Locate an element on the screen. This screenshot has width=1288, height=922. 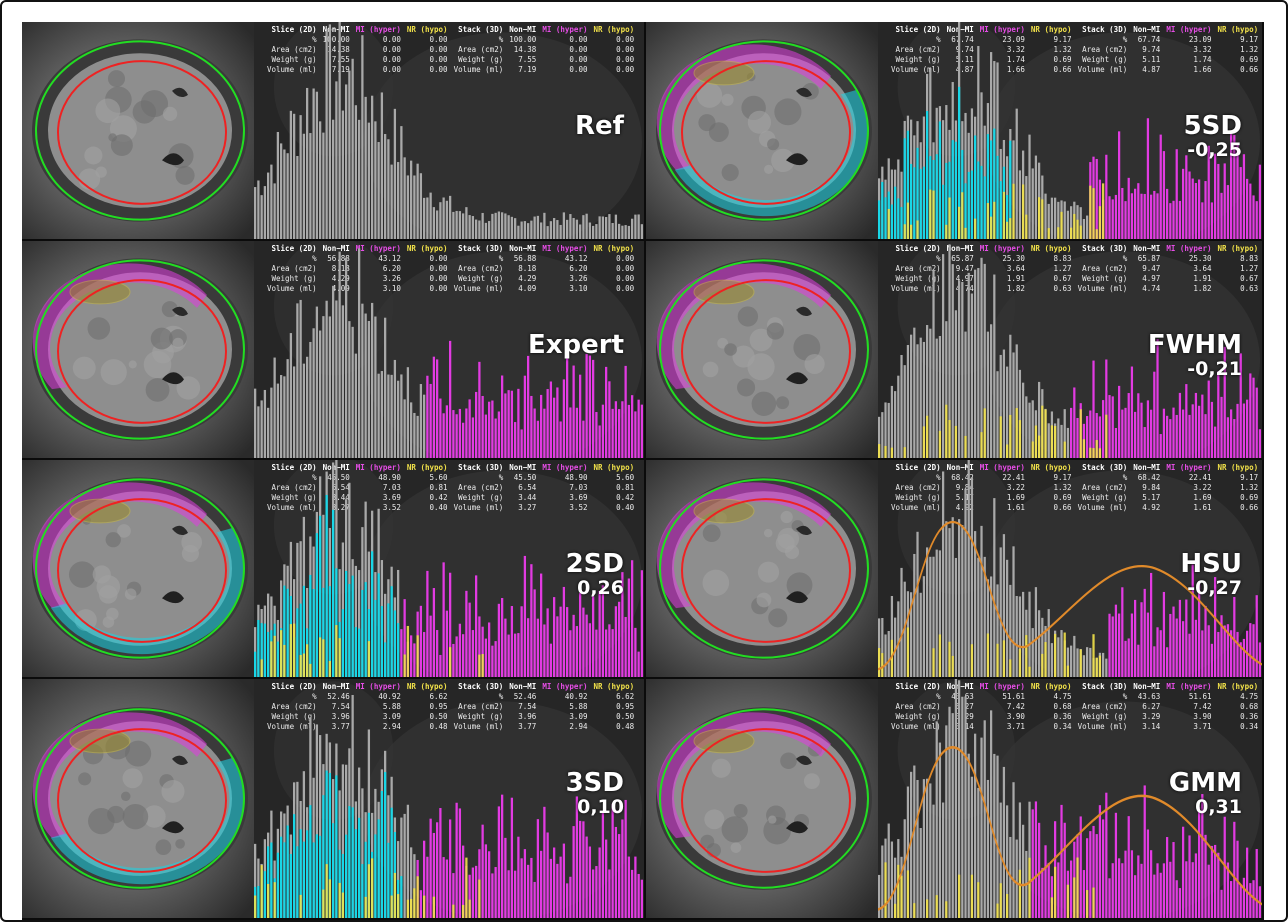
stat-value: 4.75 is located at coordinates (1062, 696).